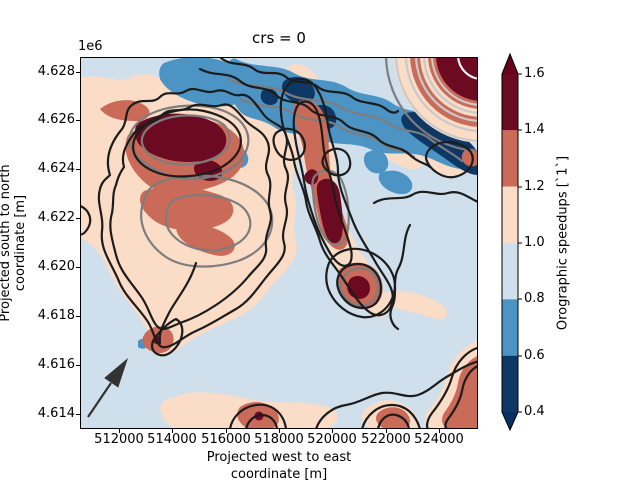 This screenshot has width=640, height=480. Describe the element at coordinates (279, 38) in the screenshot. I see `plot-title: crs = 0` at that location.